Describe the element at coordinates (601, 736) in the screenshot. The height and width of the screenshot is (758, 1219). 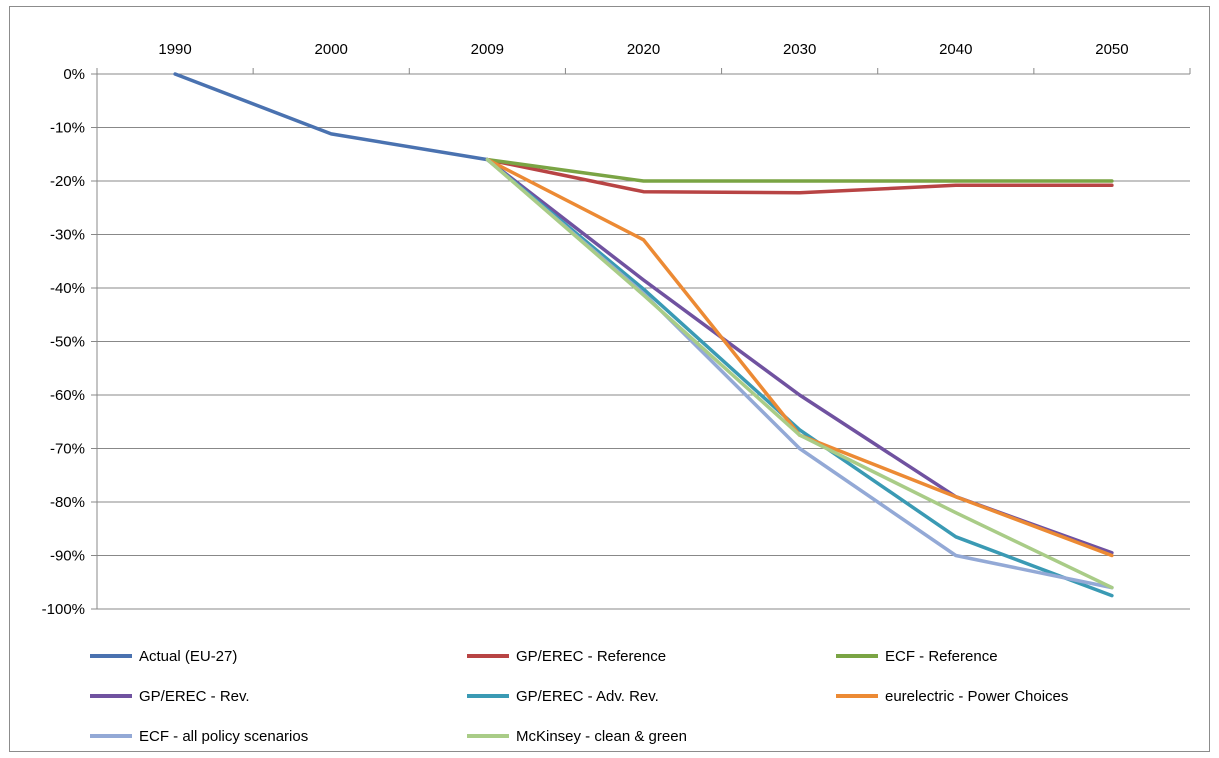
I see `legend-label: McKinsey - clean & green` at that location.